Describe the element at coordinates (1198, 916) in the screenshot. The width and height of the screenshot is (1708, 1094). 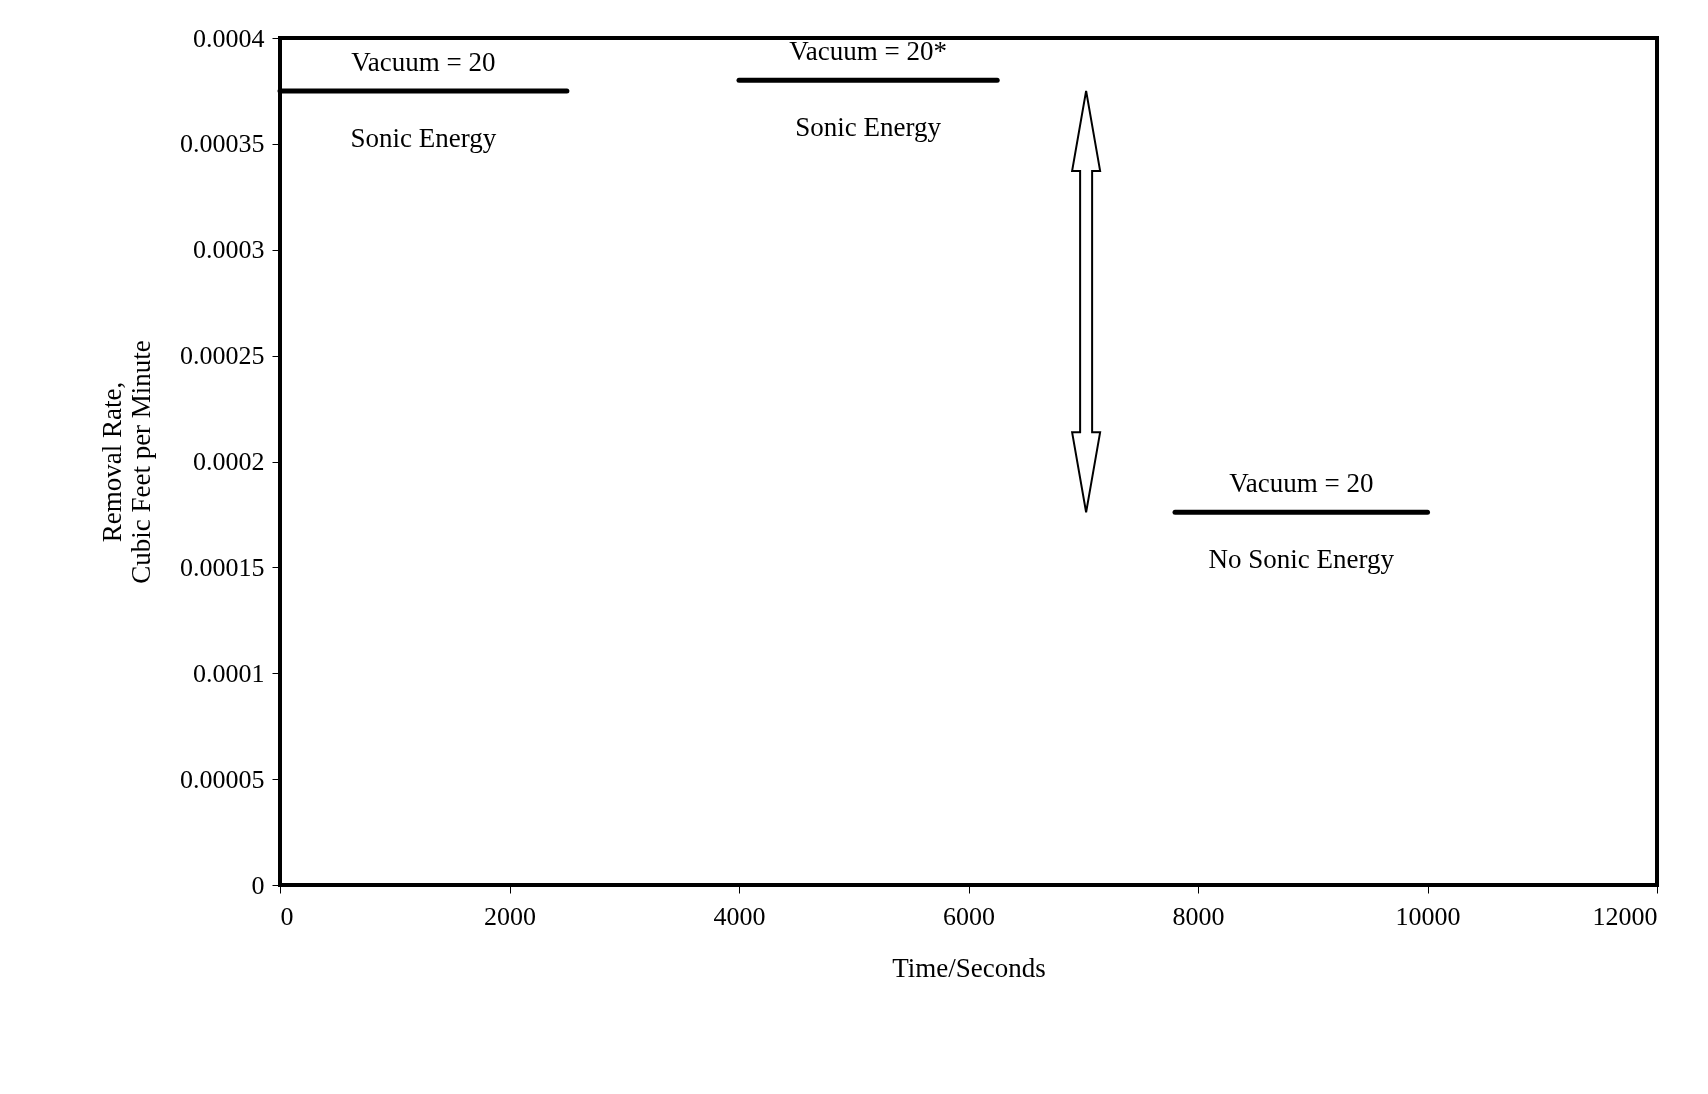
I see `x-tick-label: 8000` at that location.